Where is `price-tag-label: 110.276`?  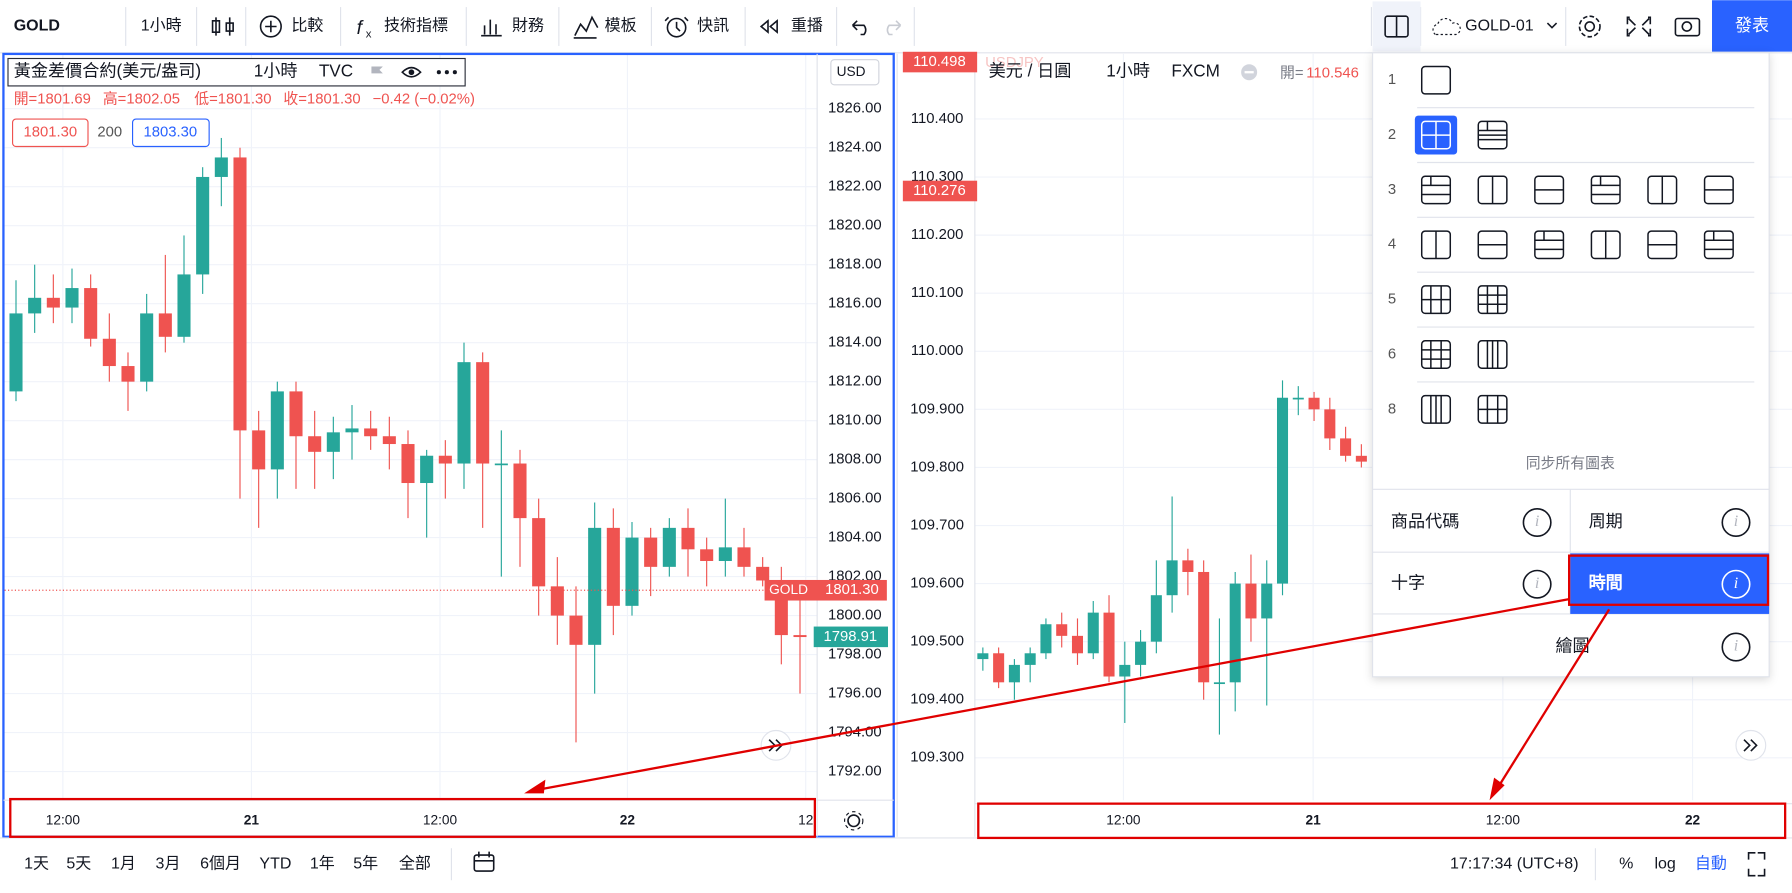
price-tag-label: 110.276 is located at coordinates (939, 191).